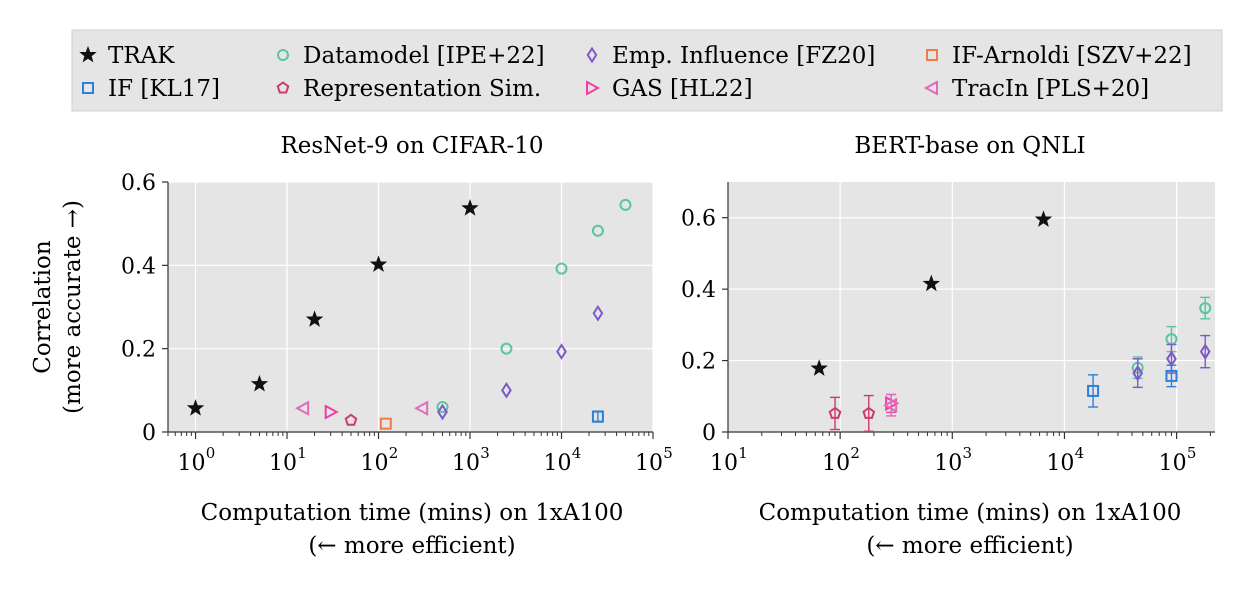 This screenshot has height=599, width=1255. Describe the element at coordinates (411, 146) in the screenshot. I see `chart-left-title: ResNet-9 on CIFAR-10` at that location.